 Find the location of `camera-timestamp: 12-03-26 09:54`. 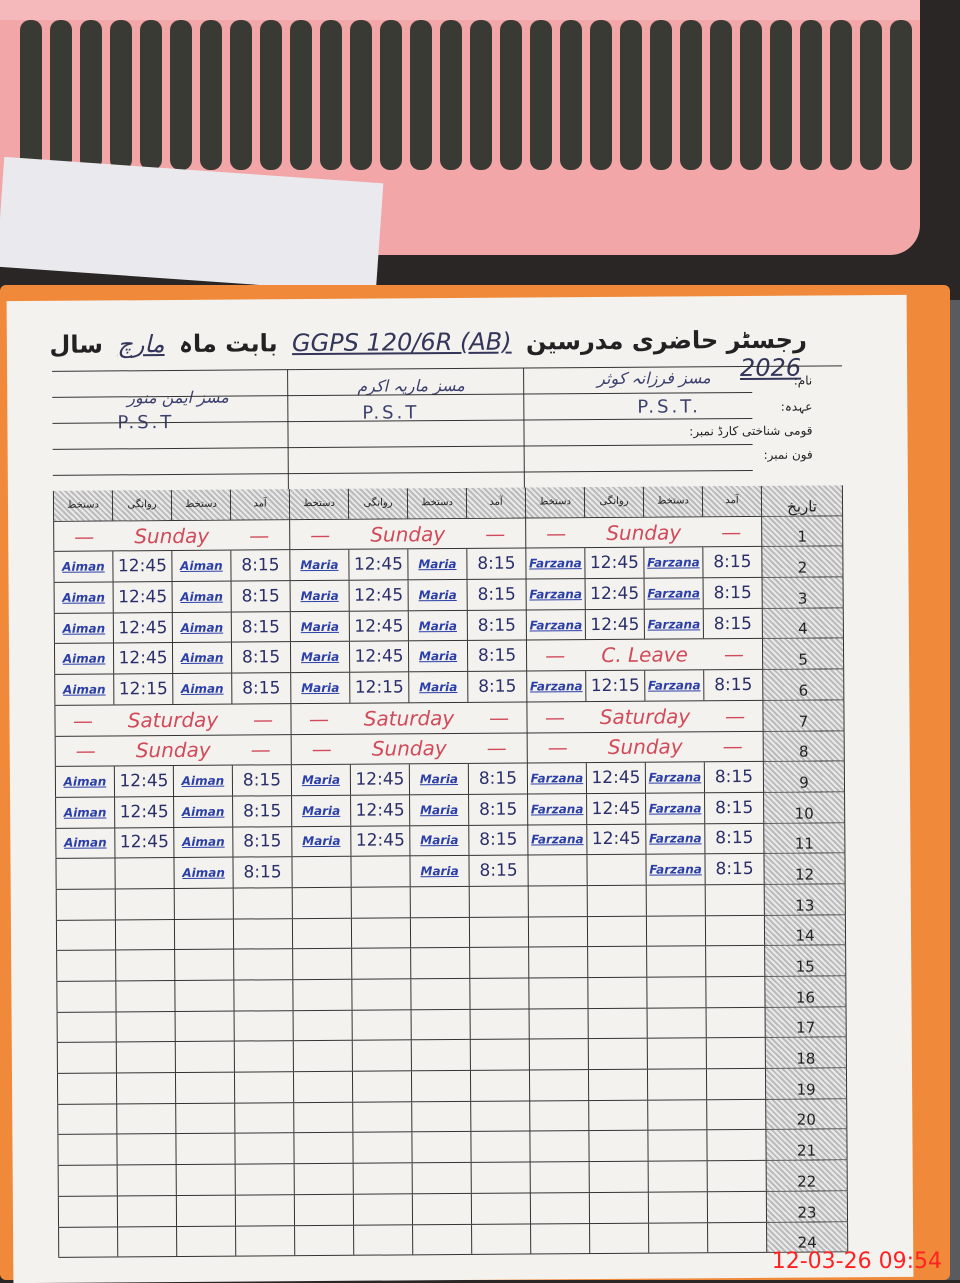

camera-timestamp: 12-03-26 09:54 is located at coordinates (856, 1261).